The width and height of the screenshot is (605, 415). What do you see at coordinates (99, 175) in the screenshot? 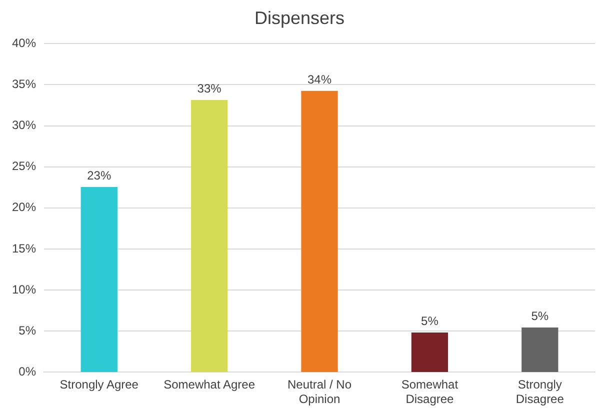
I see `data-label: 23%` at bounding box center [99, 175].